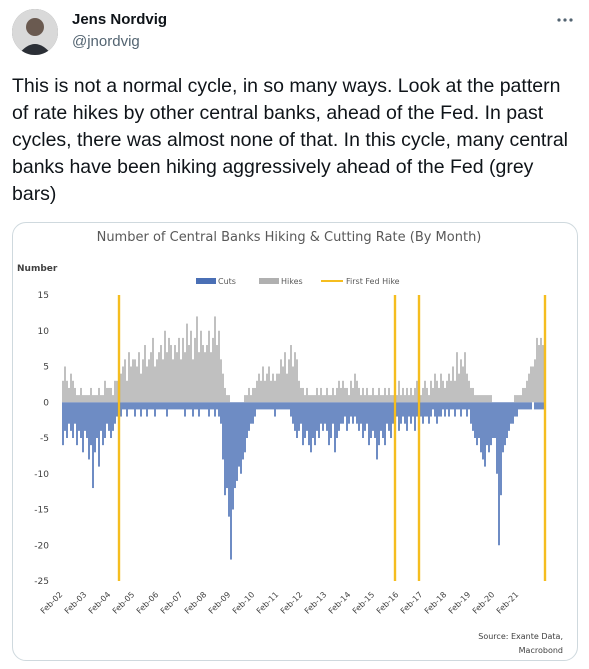 This screenshot has height=669, width=589. I want to click on author-name: Jens Nordvig, so click(120, 19).